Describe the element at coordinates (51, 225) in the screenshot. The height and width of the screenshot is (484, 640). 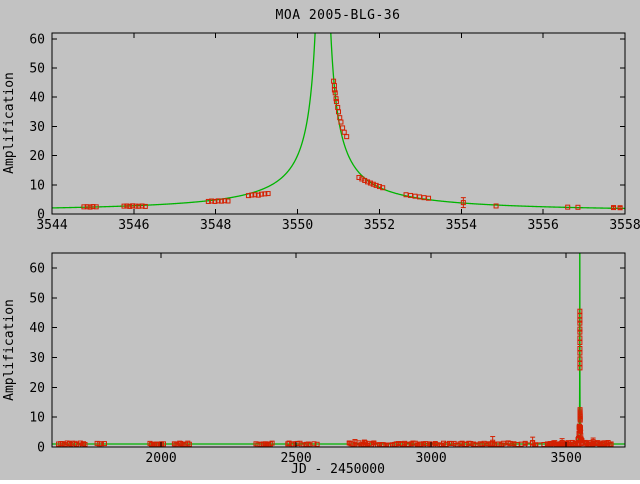
I see `x-tick-label: 3544` at that location.